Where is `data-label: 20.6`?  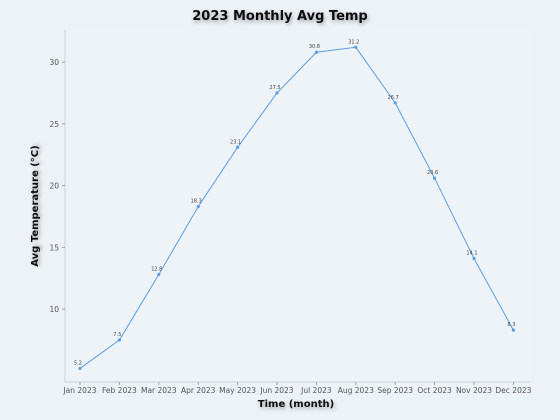 data-label: 20.6 is located at coordinates (432, 173).